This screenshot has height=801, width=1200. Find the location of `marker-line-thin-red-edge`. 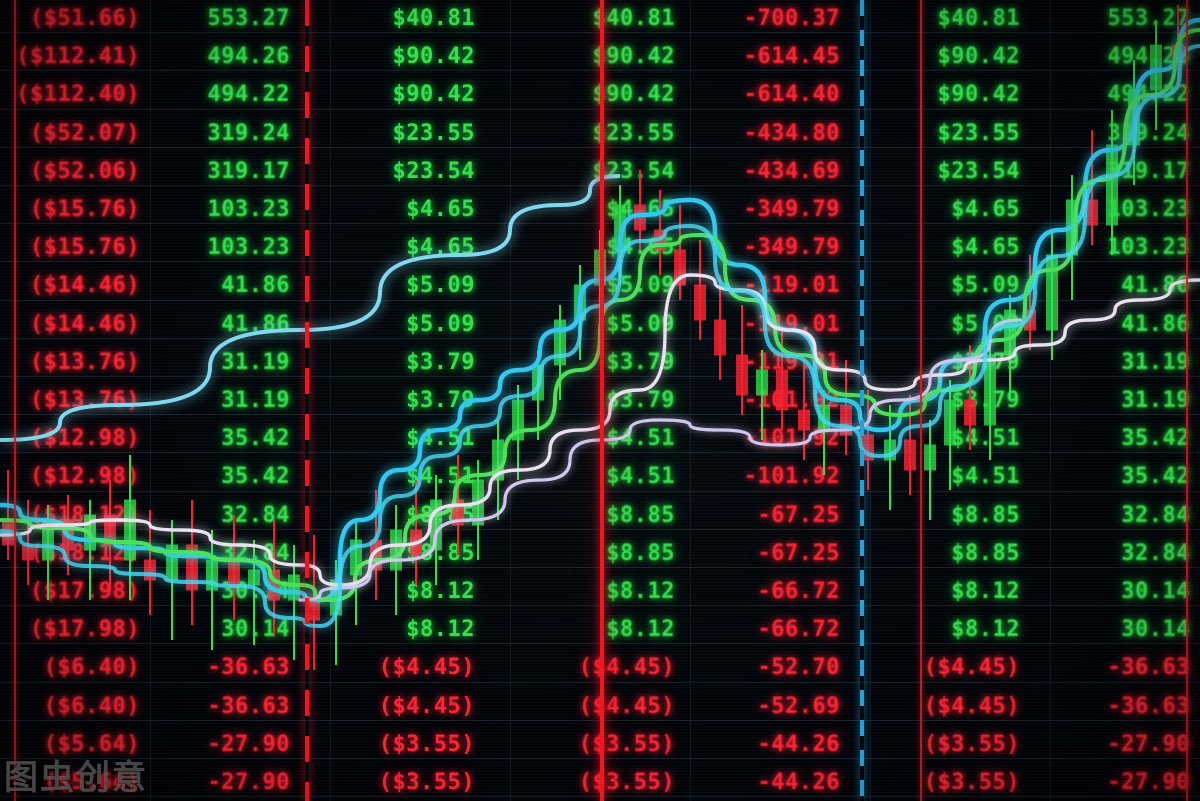

marker-line-thin-red-edge is located at coordinates (1187, 400).